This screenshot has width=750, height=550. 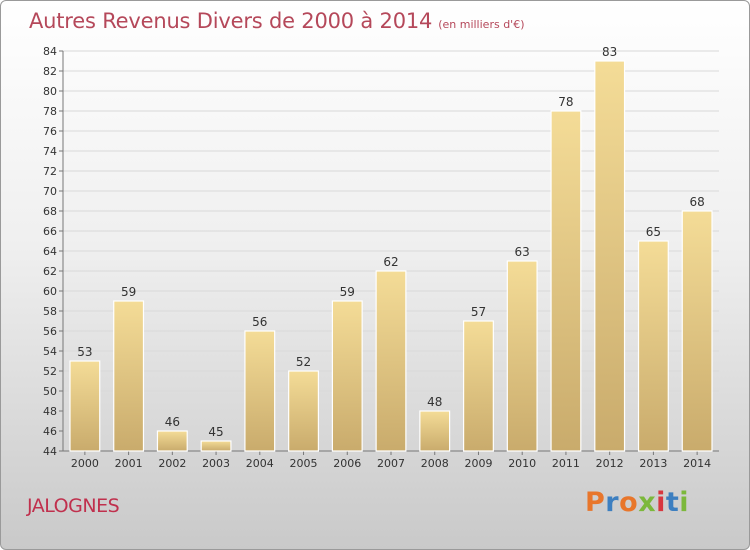 I want to click on chart-title-text: Autres Revenus Divers de 2000 à 2014, so click(x=231, y=21).